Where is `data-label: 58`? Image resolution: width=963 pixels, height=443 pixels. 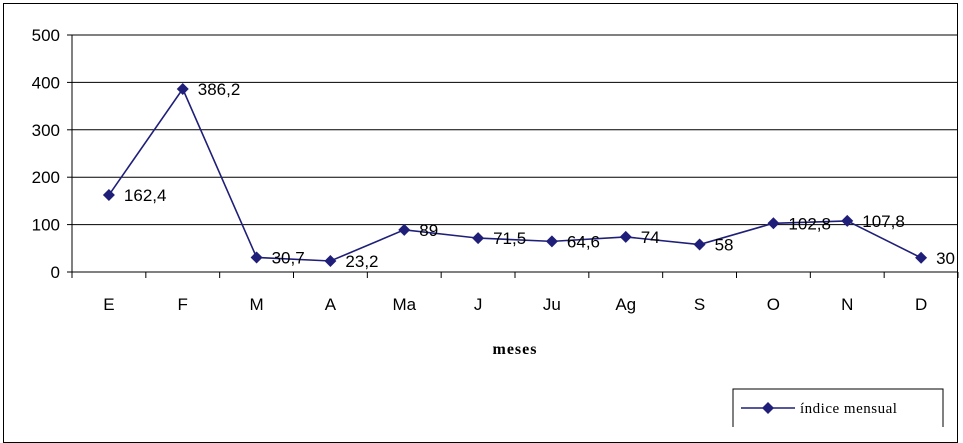 data-label: 58 is located at coordinates (724, 245).